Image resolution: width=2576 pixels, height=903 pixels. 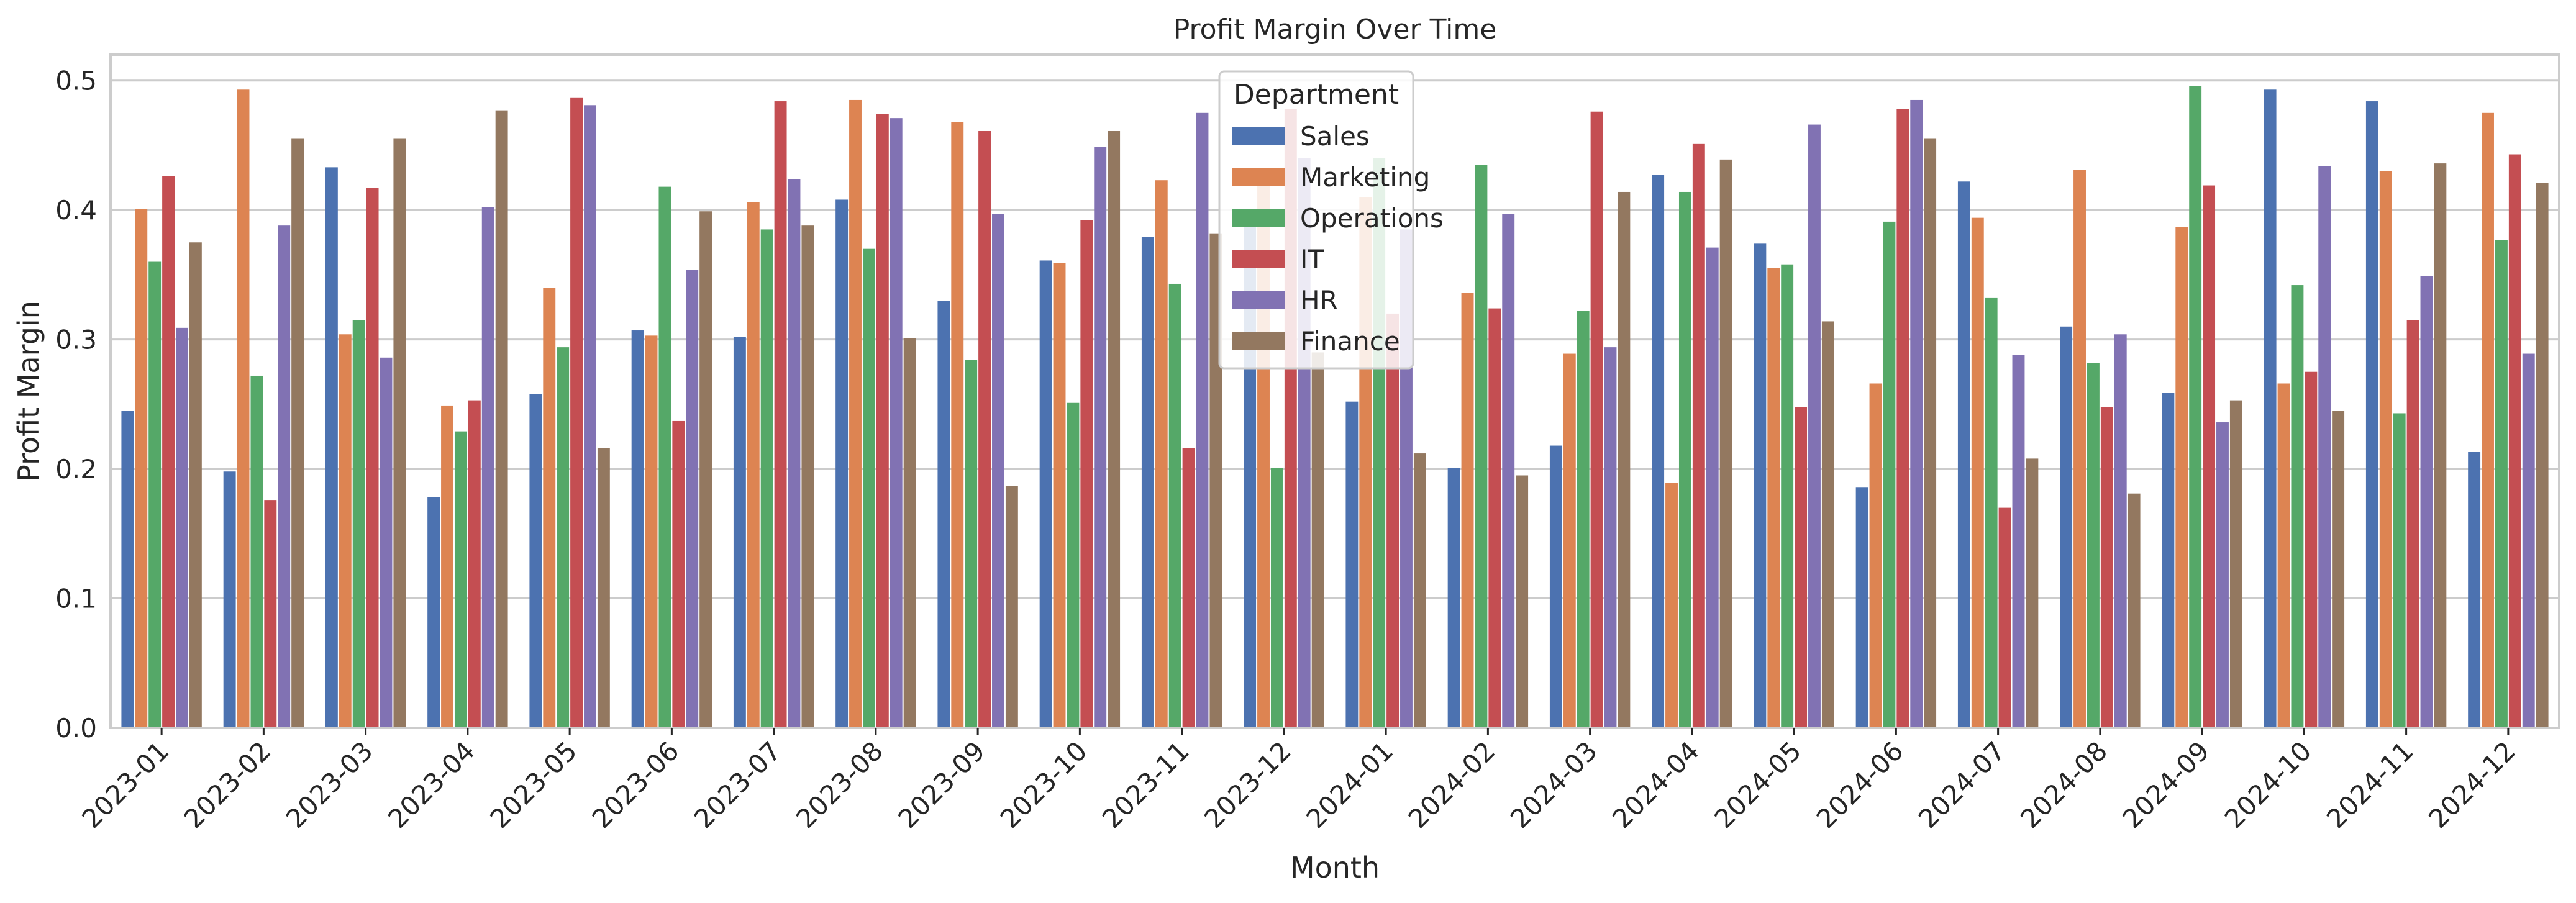 I want to click on y-tick-label: 0.2, so click(x=76, y=469).